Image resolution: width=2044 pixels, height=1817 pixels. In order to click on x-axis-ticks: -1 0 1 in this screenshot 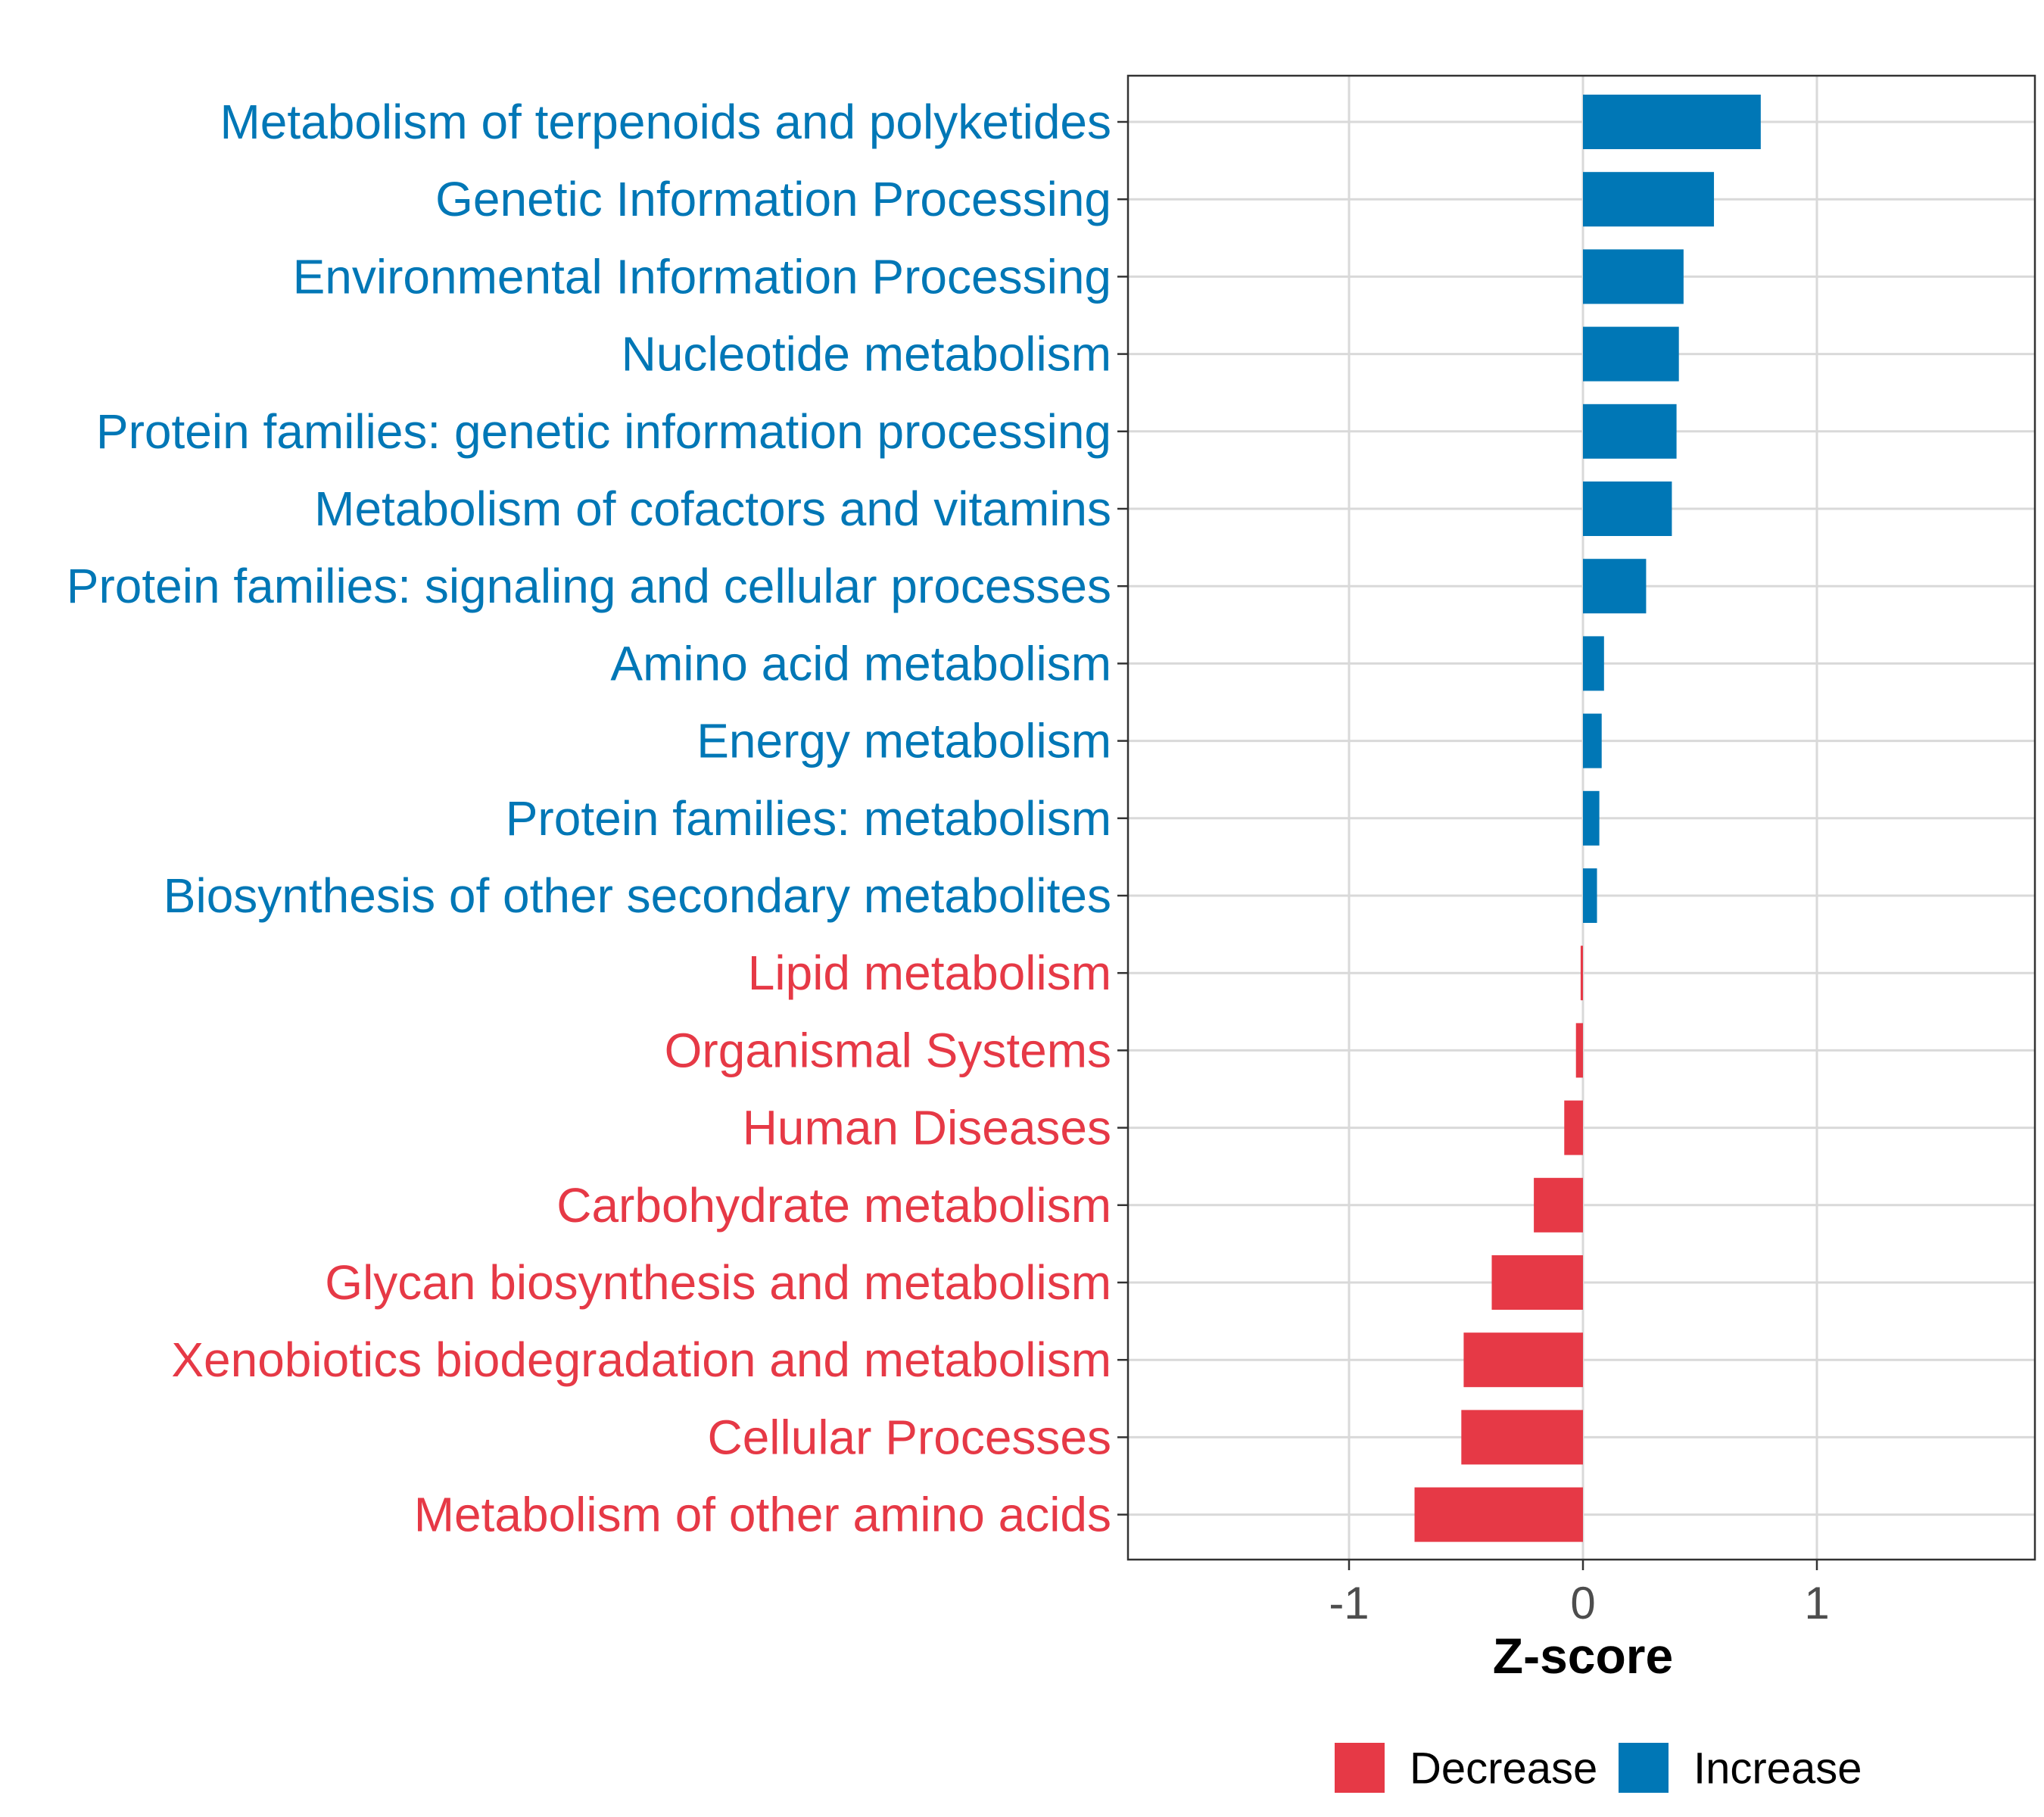, I will do `click(1579, 1594)`.